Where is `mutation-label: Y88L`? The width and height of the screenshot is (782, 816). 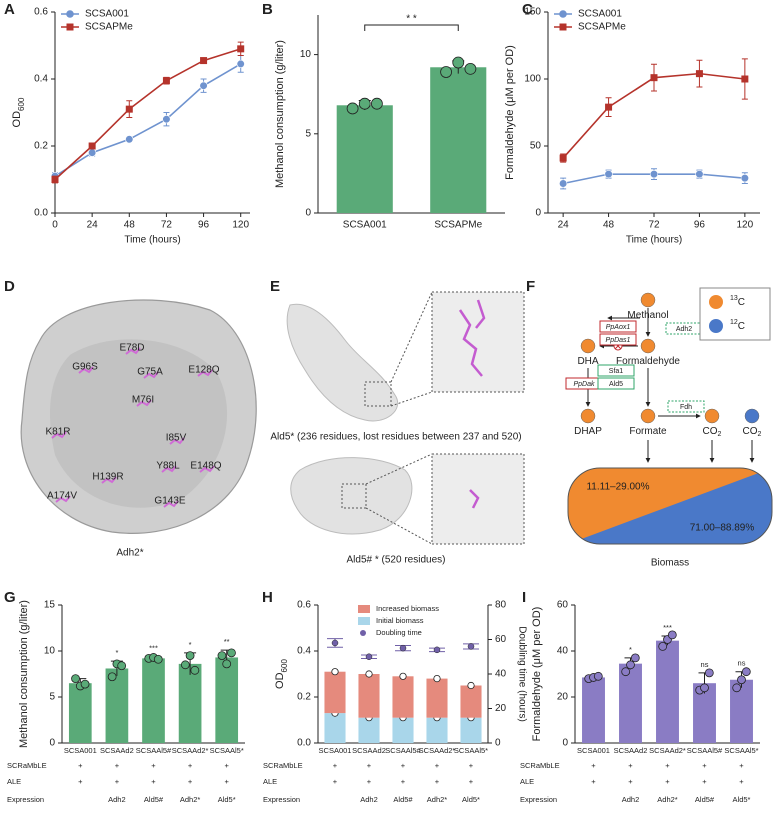
mutation-label: Y88L is located at coordinates (168, 466).